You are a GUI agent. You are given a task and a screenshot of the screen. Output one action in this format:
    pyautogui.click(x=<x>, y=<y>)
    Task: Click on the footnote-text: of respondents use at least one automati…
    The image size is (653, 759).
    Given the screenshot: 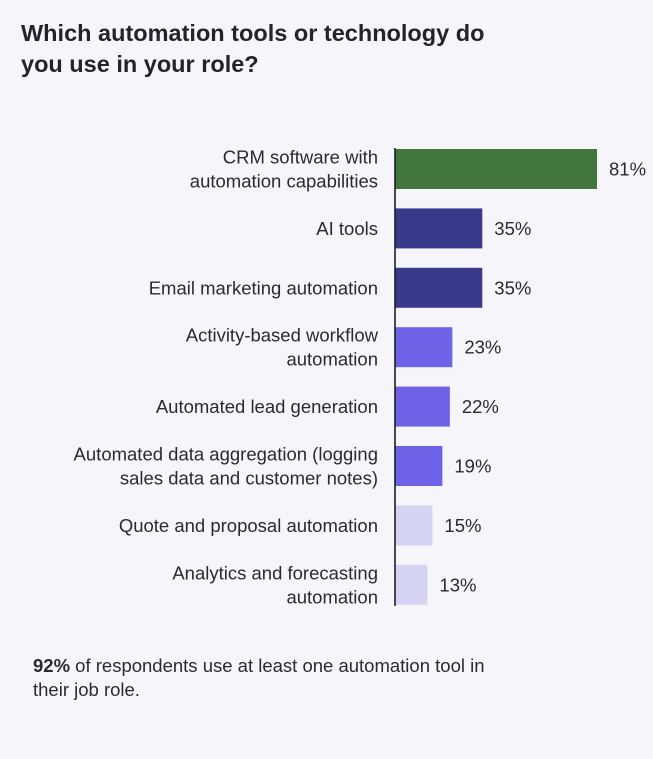 What is the action you would take?
    pyautogui.click(x=259, y=677)
    